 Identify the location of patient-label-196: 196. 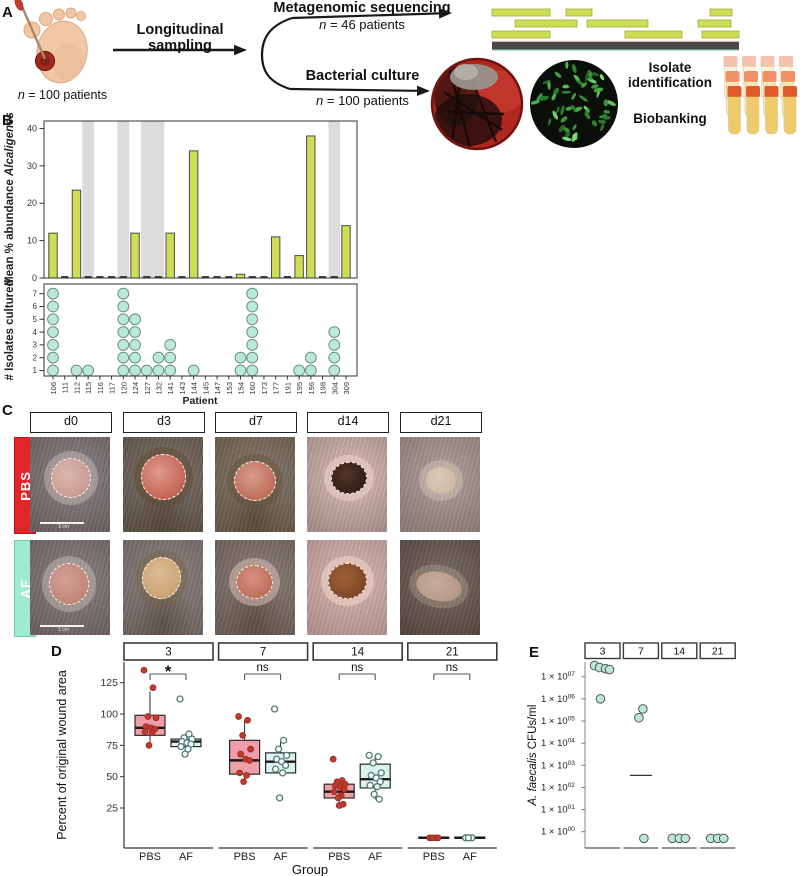
(311, 388).